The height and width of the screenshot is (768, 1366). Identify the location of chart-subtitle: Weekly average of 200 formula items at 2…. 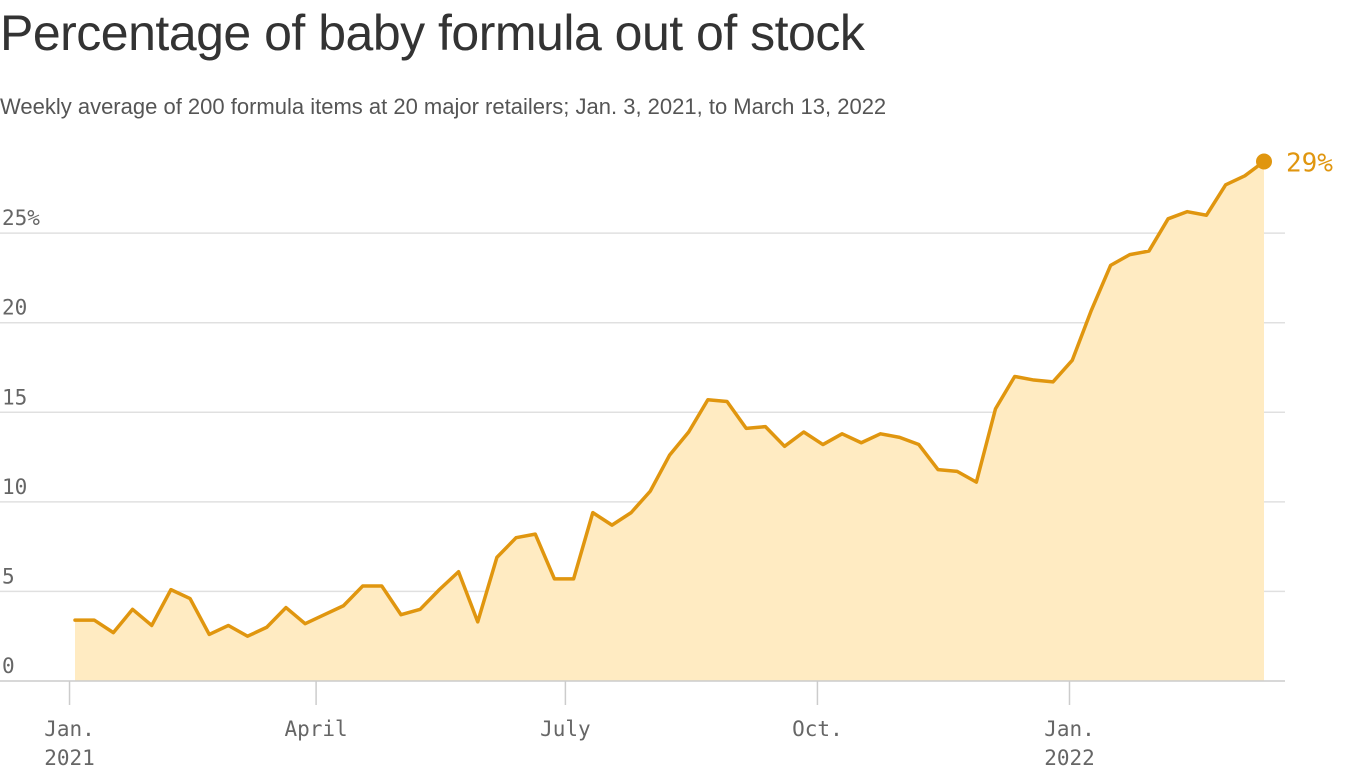
(443, 106).